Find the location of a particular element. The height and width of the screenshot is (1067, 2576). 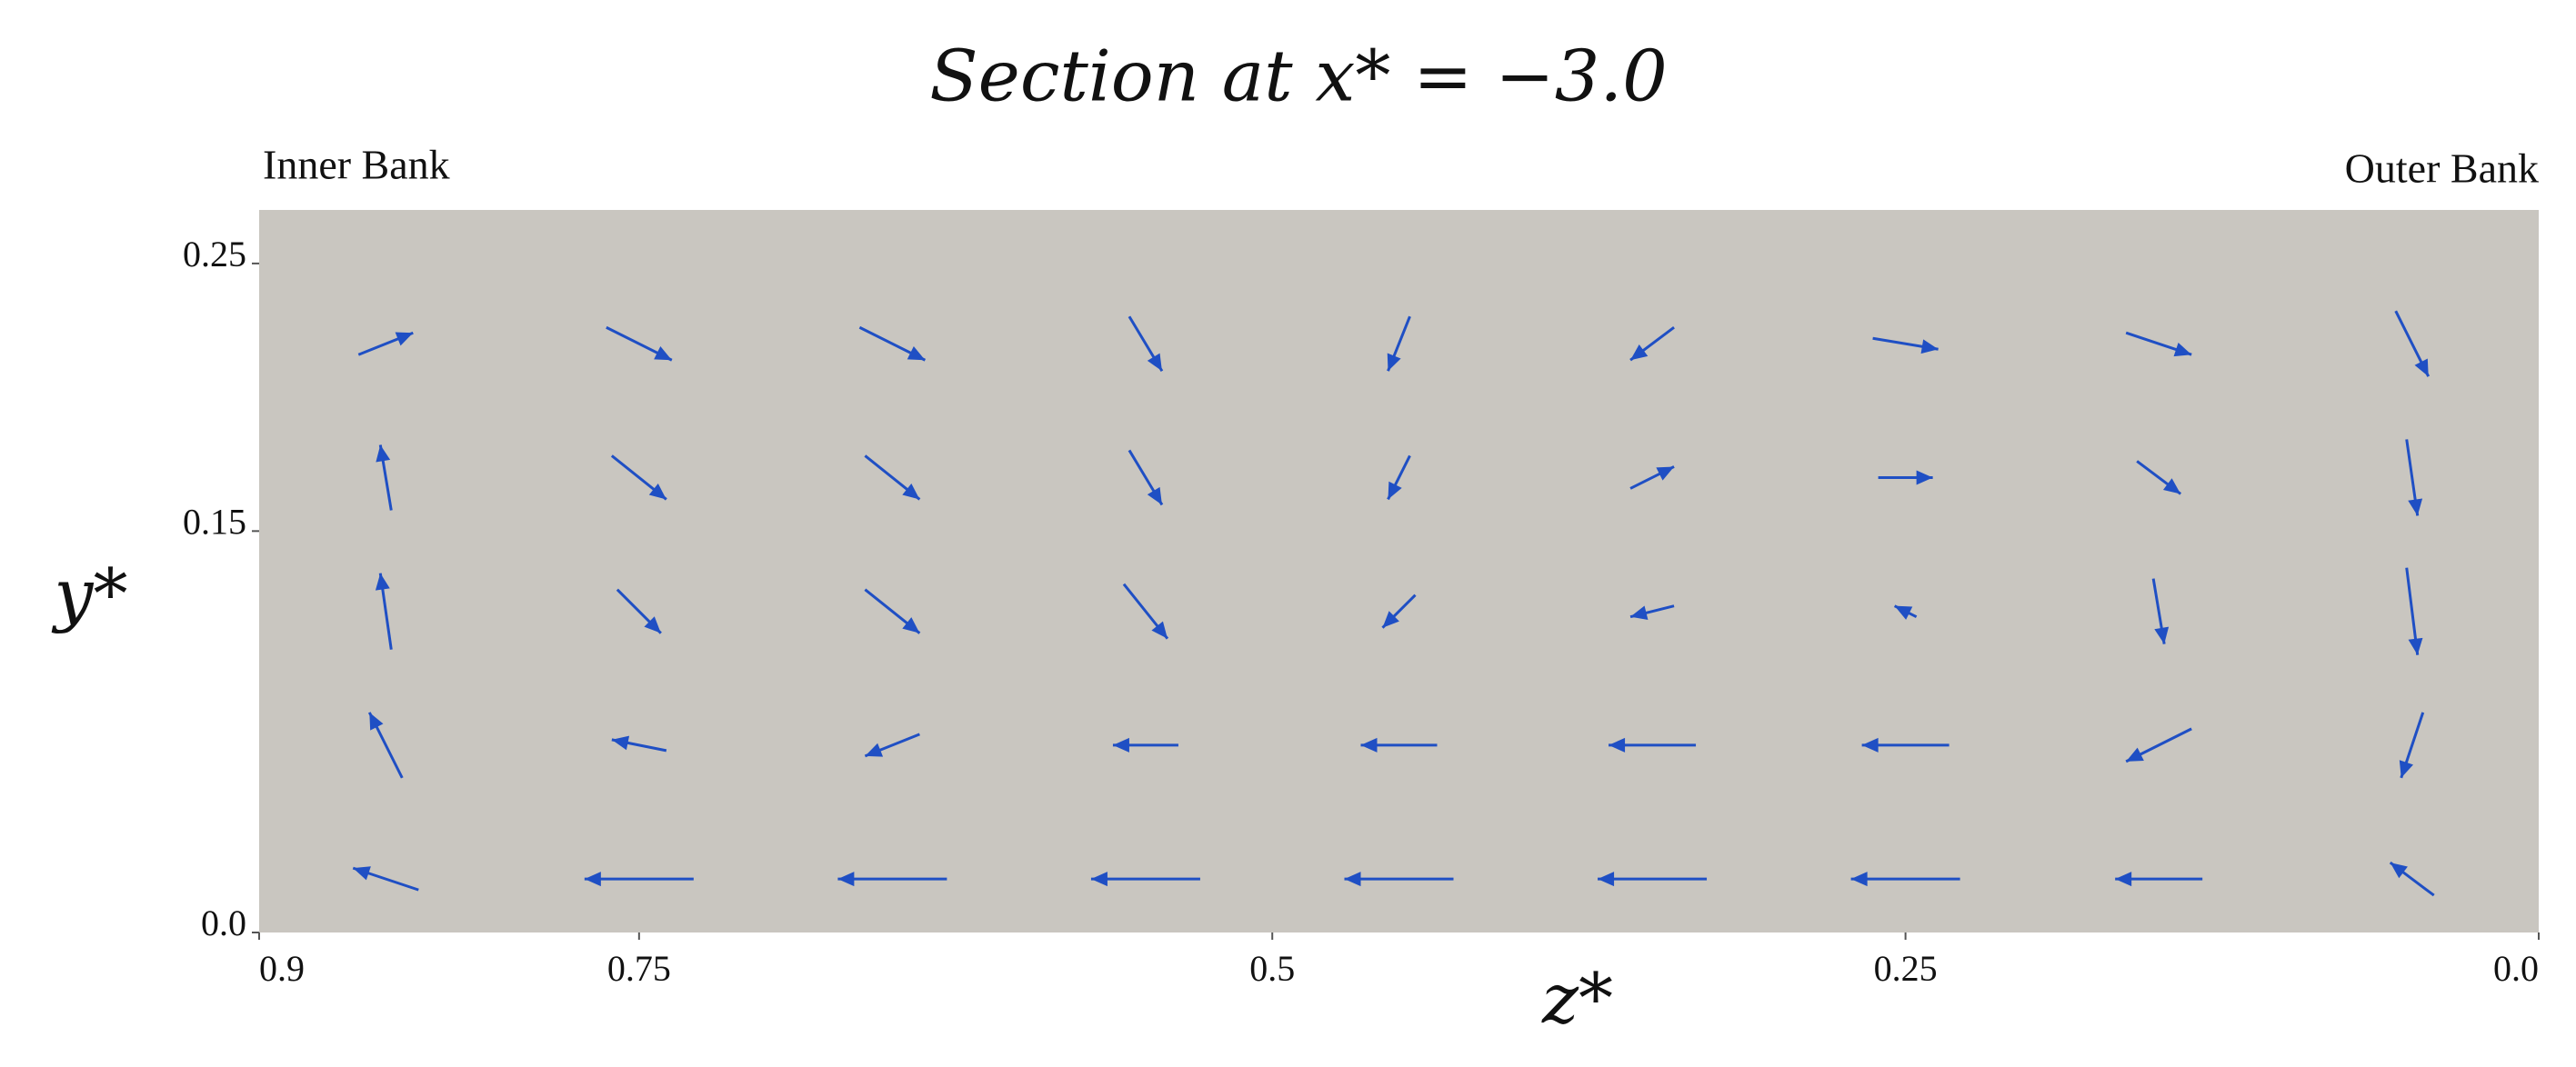

x-tick-label: 0.5 is located at coordinates (1272, 968).